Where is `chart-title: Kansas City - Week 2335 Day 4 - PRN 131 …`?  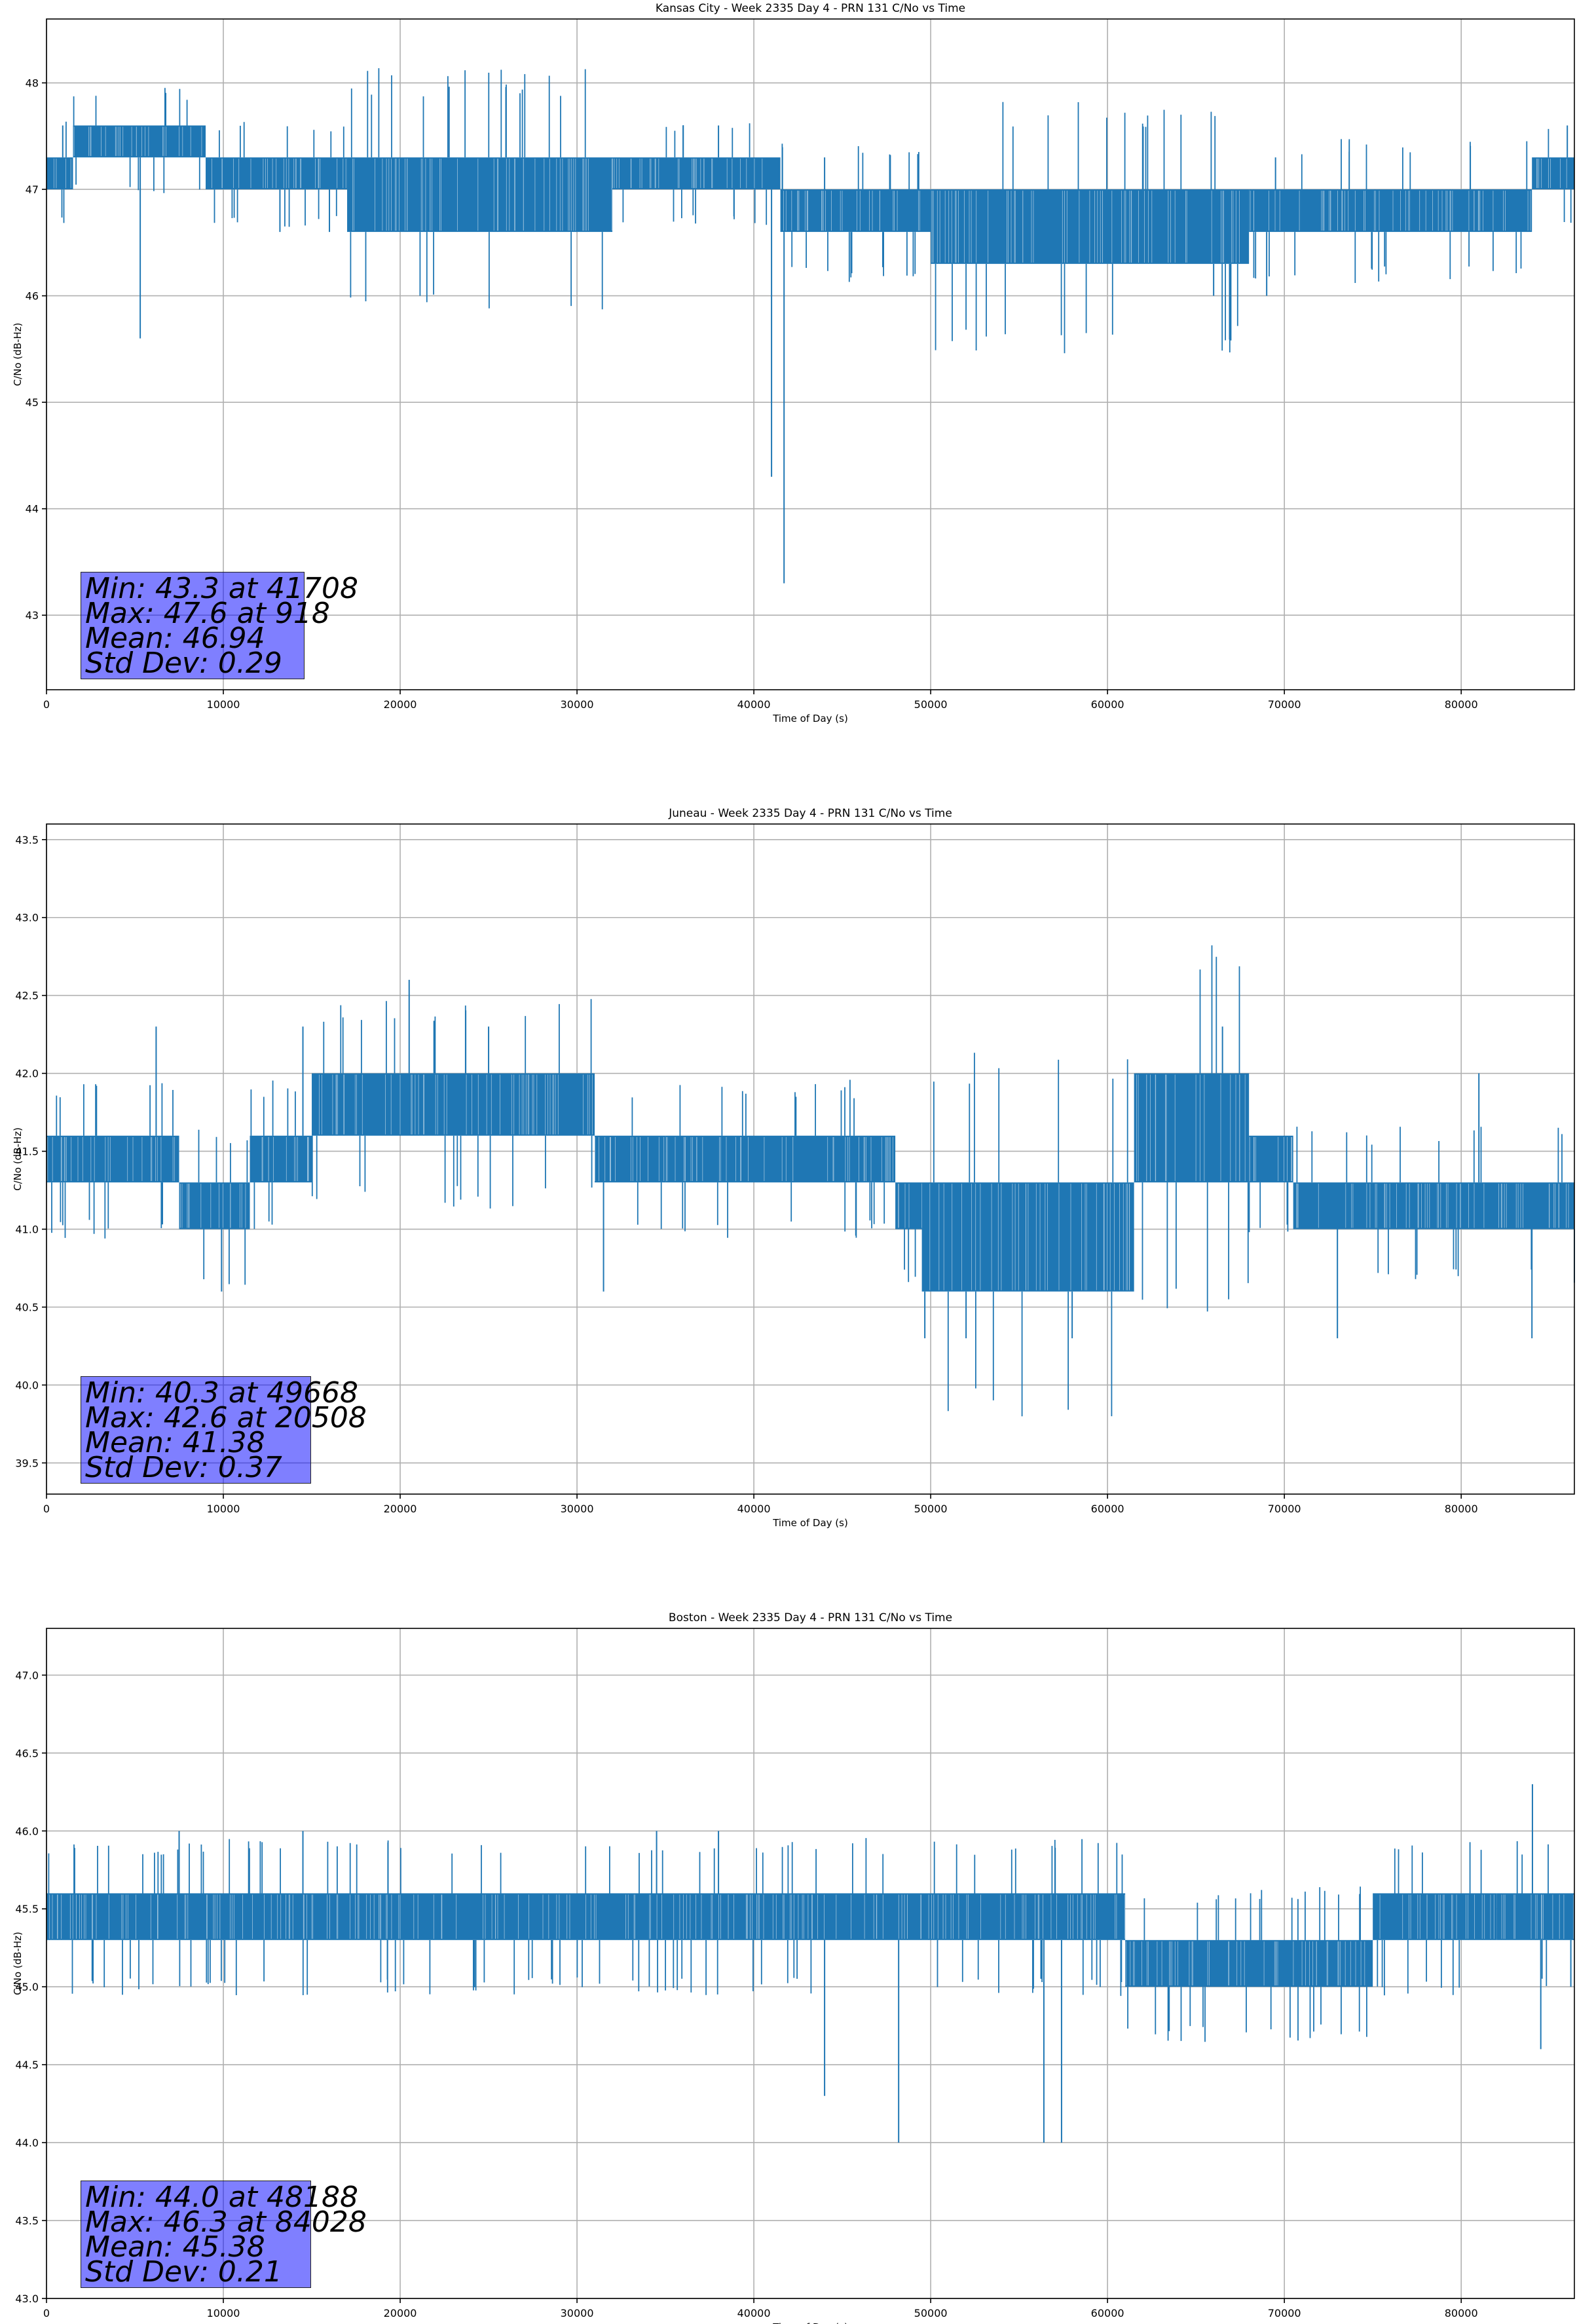 chart-title: Kansas City - Week 2335 Day 4 - PRN 131 … is located at coordinates (810, 8).